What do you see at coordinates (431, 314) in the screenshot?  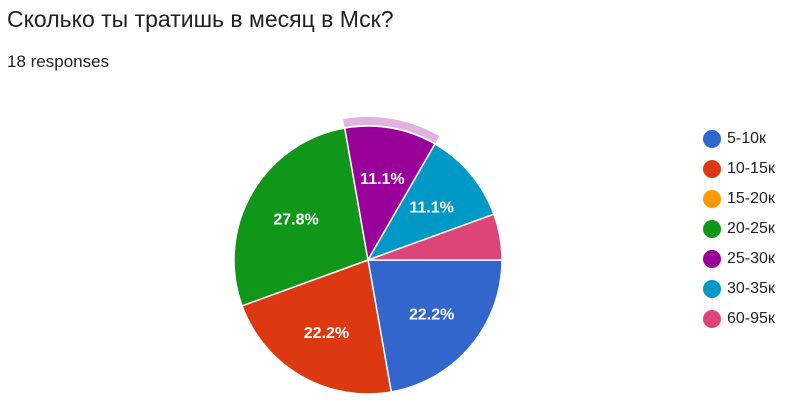 I see `slice-label-5-10k: 22.2%` at bounding box center [431, 314].